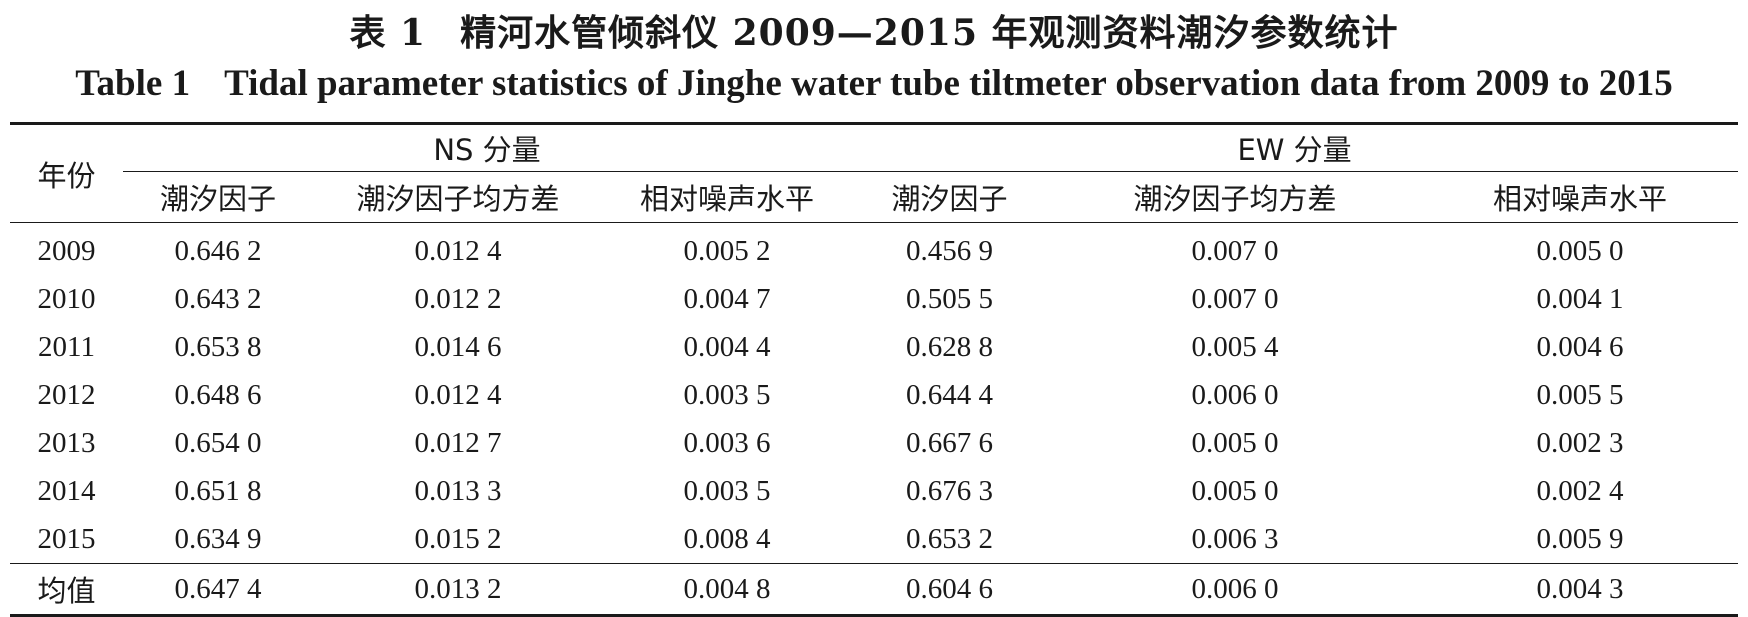  I want to click on value-cell: 0.002 4, so click(1580, 490).